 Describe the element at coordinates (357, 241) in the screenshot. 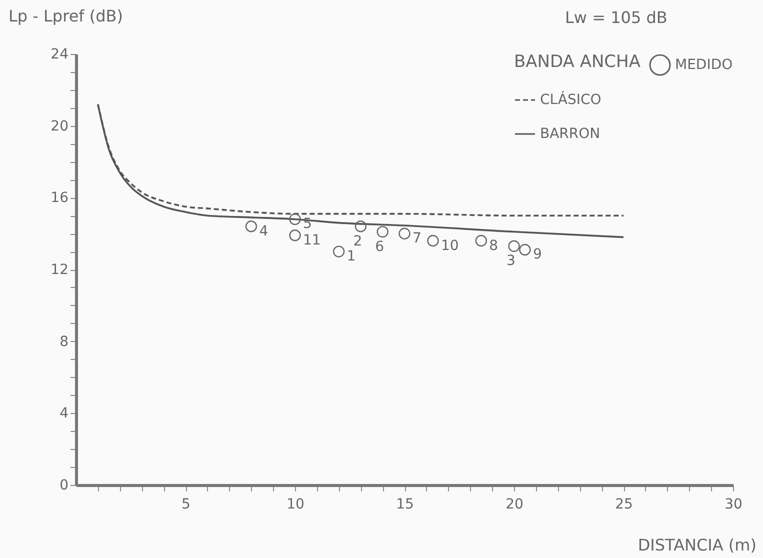

I see `annotation: 2` at that location.